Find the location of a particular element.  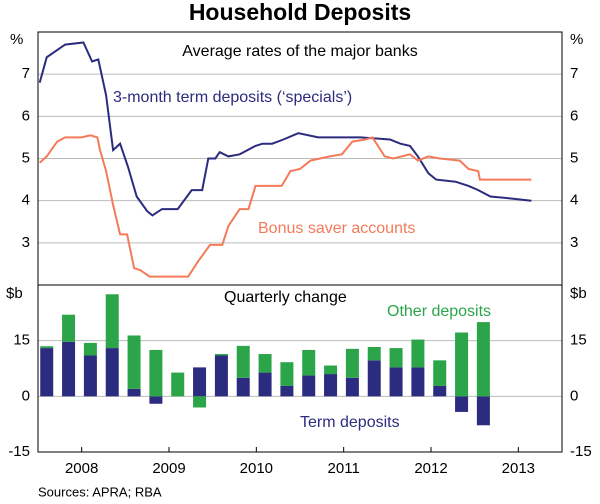

series-label: 3-month term deposits (‘specials’) is located at coordinates (232, 97).